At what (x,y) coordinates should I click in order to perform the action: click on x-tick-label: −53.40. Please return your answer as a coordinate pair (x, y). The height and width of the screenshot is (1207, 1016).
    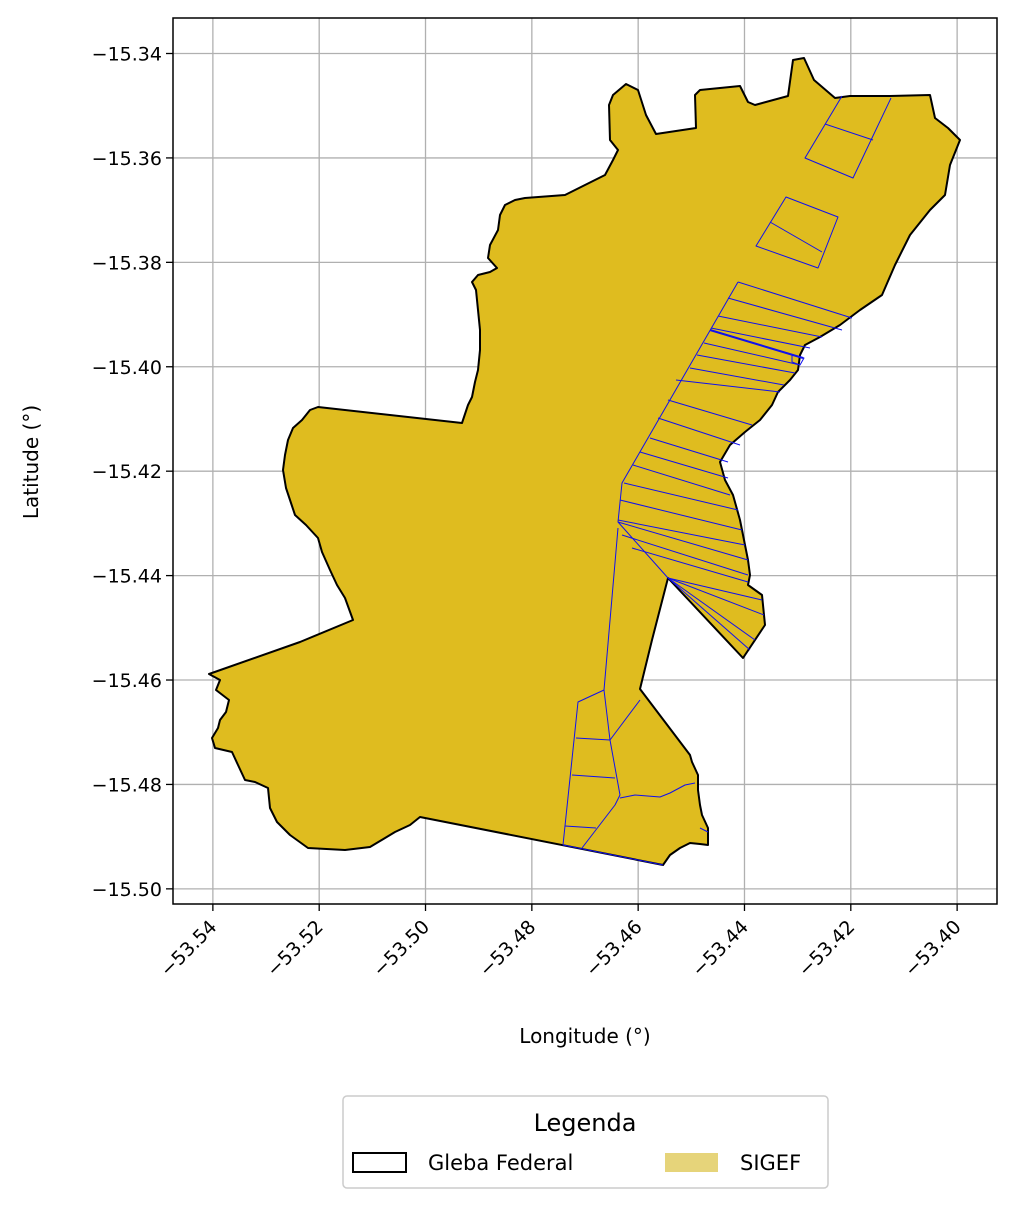
    Looking at the image, I should click on (932, 948).